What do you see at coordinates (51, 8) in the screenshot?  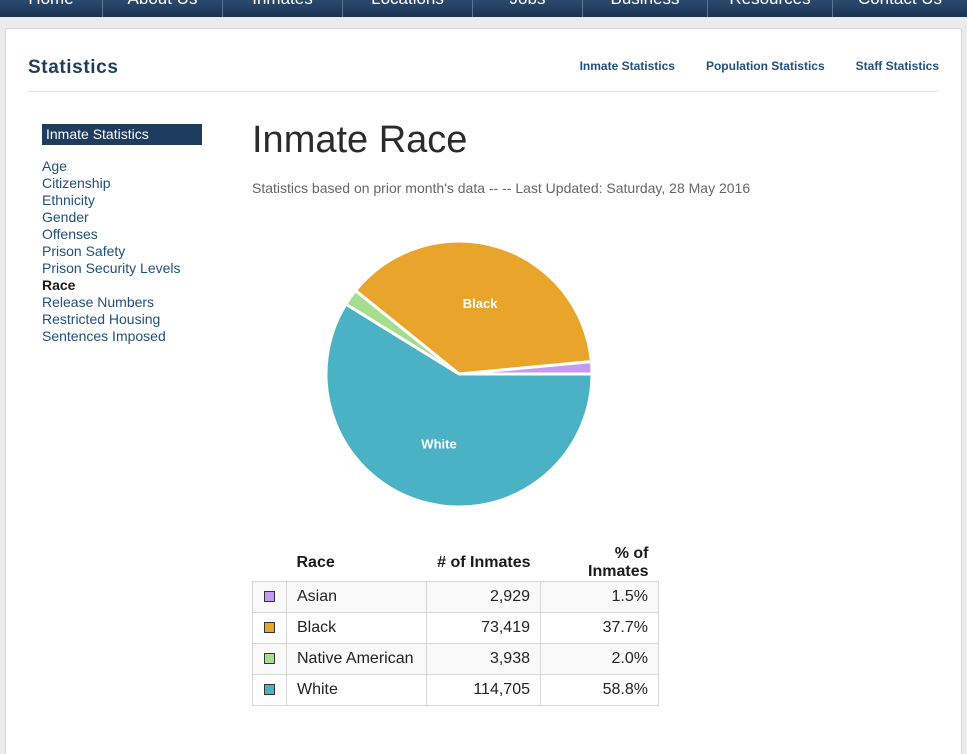 I see `nav-home: Home` at bounding box center [51, 8].